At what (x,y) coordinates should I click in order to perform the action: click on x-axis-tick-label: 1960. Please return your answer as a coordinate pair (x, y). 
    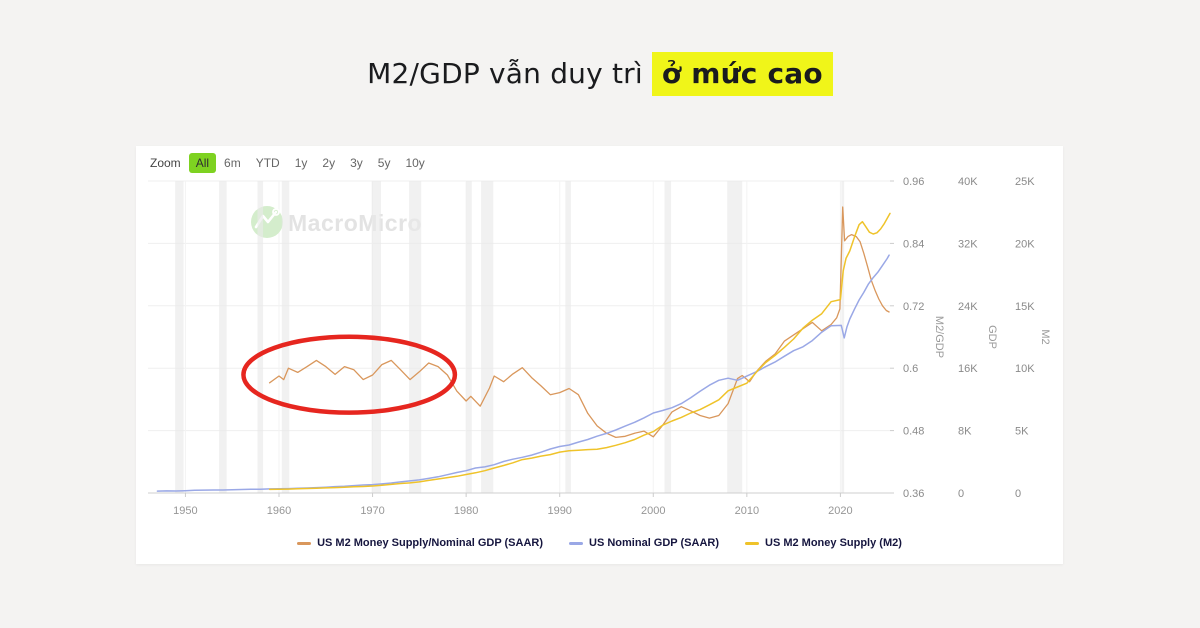
    Looking at the image, I should click on (279, 511).